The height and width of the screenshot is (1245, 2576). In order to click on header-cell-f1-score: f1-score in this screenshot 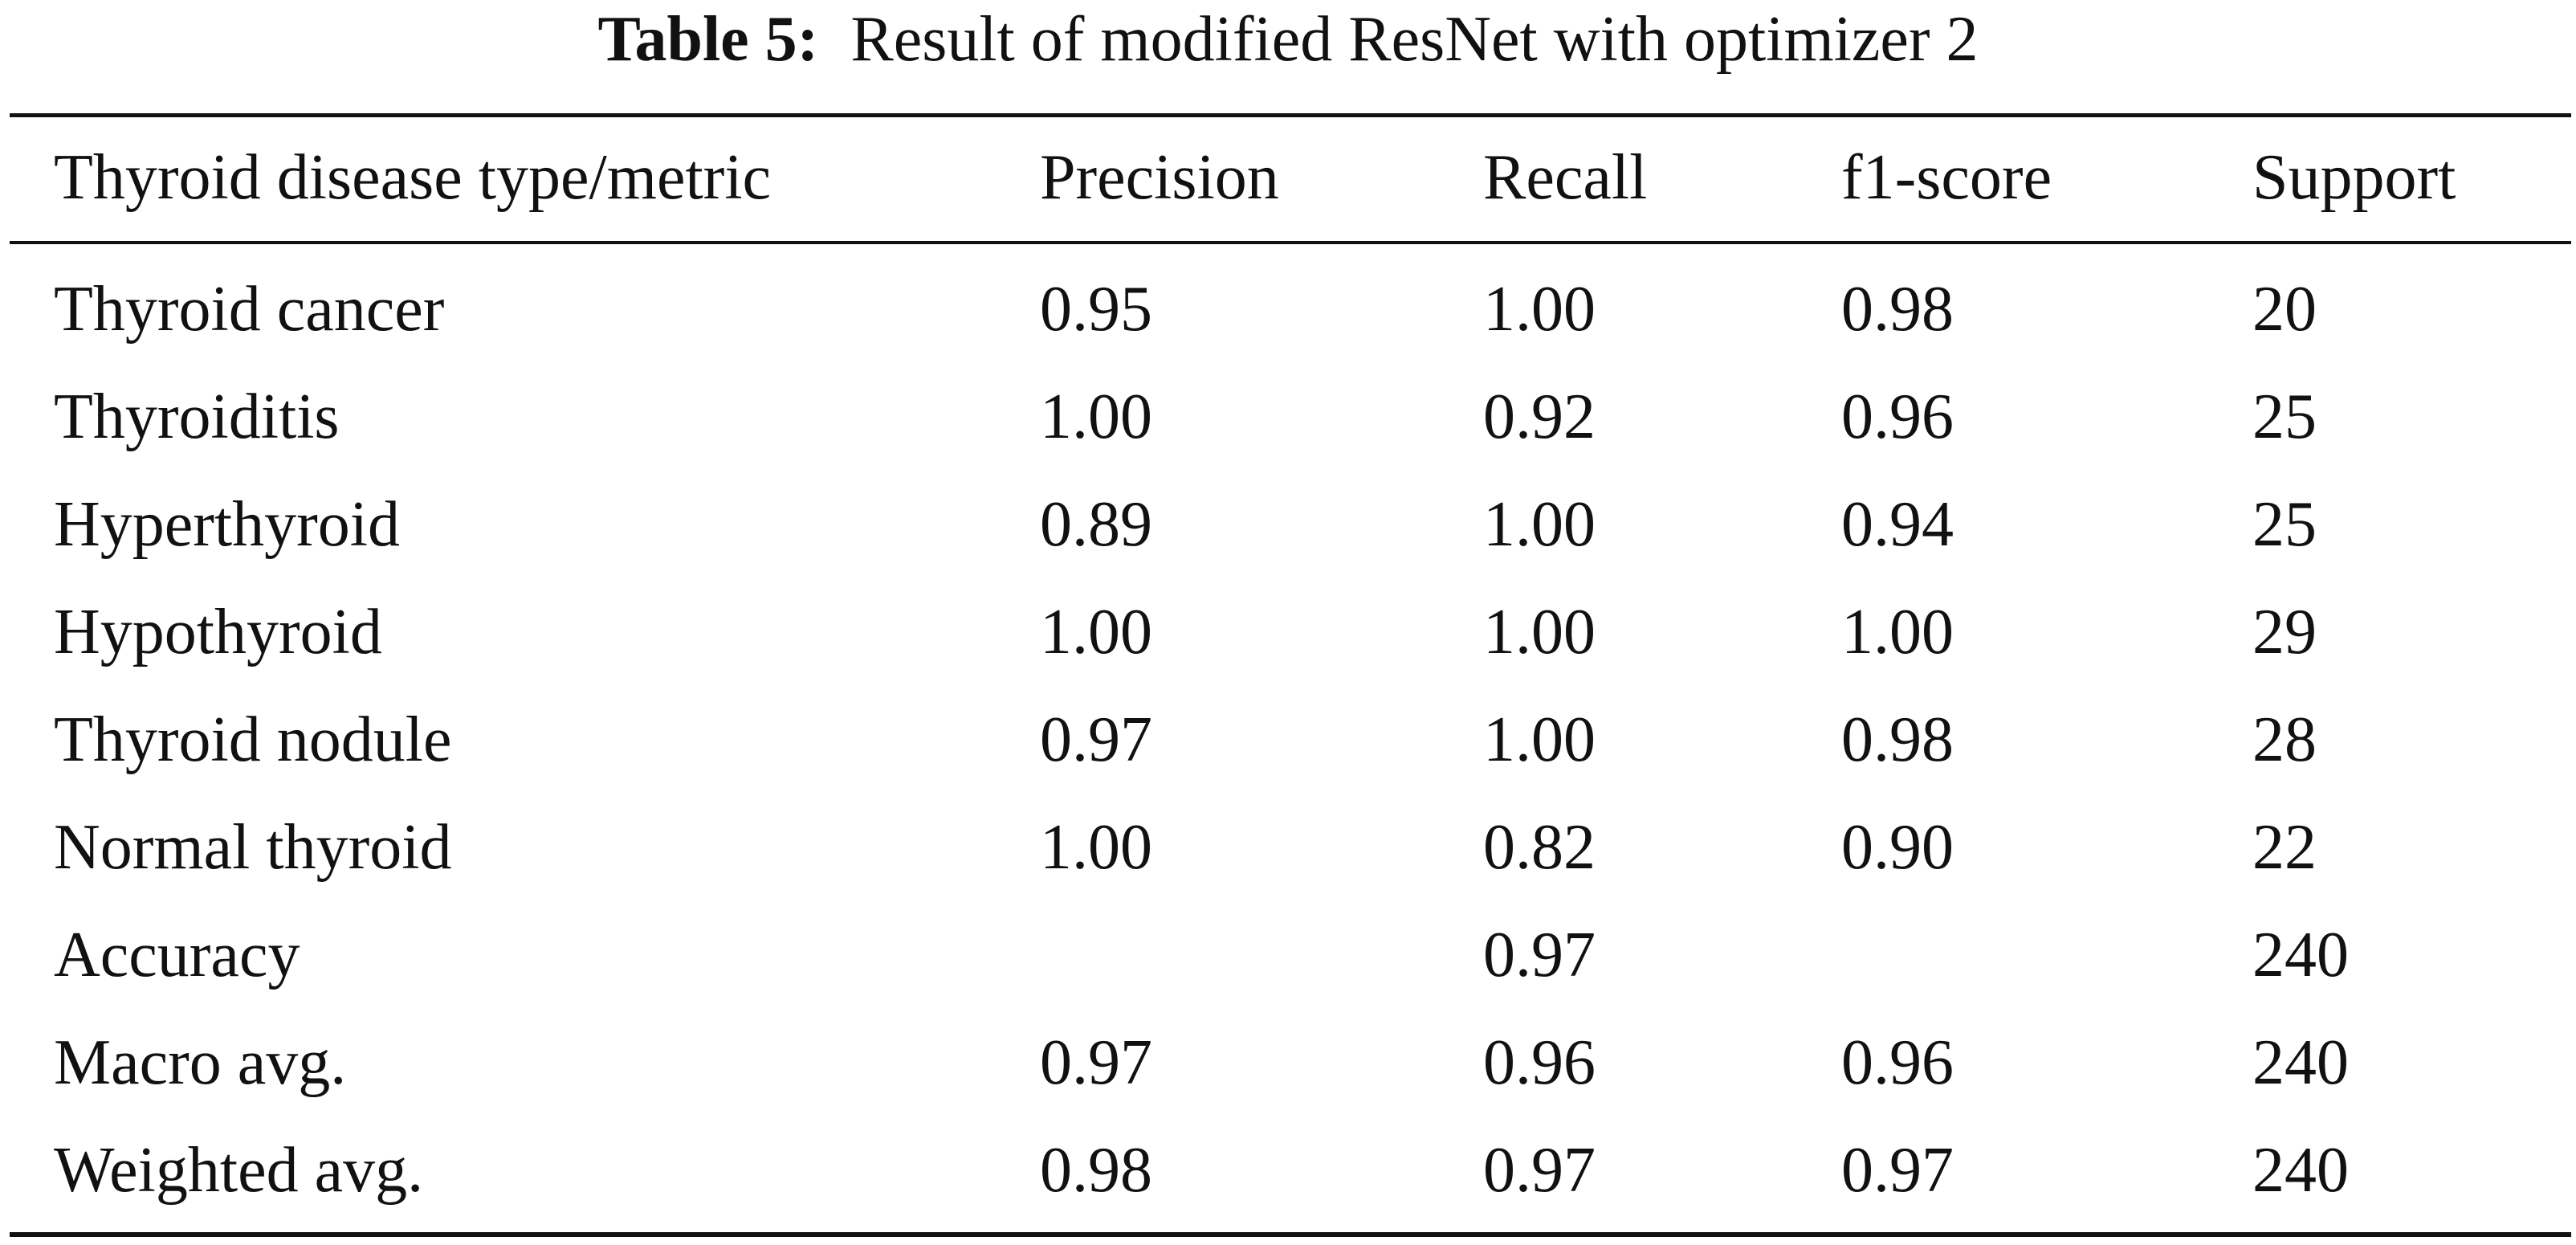, I will do `click(1946, 177)`.